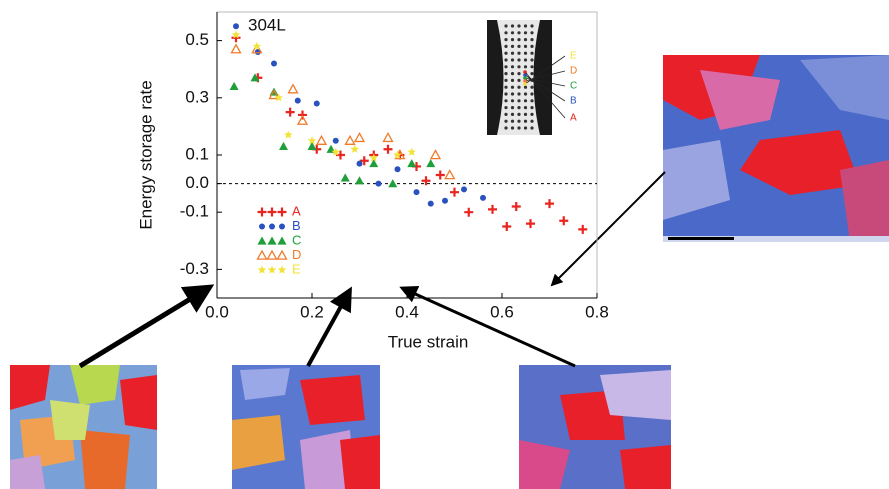  What do you see at coordinates (217, 311) in the screenshot?
I see `x-tick-label: 0.0` at bounding box center [217, 311].